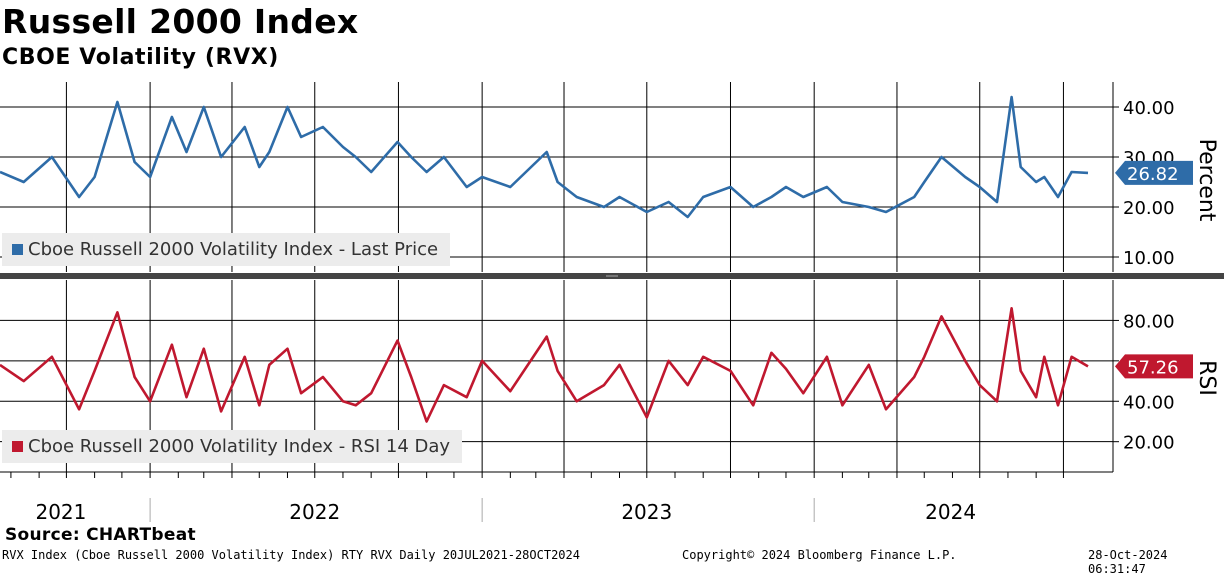  What do you see at coordinates (180, 21) in the screenshot?
I see `chart-title: Russell 2000 Index` at bounding box center [180, 21].